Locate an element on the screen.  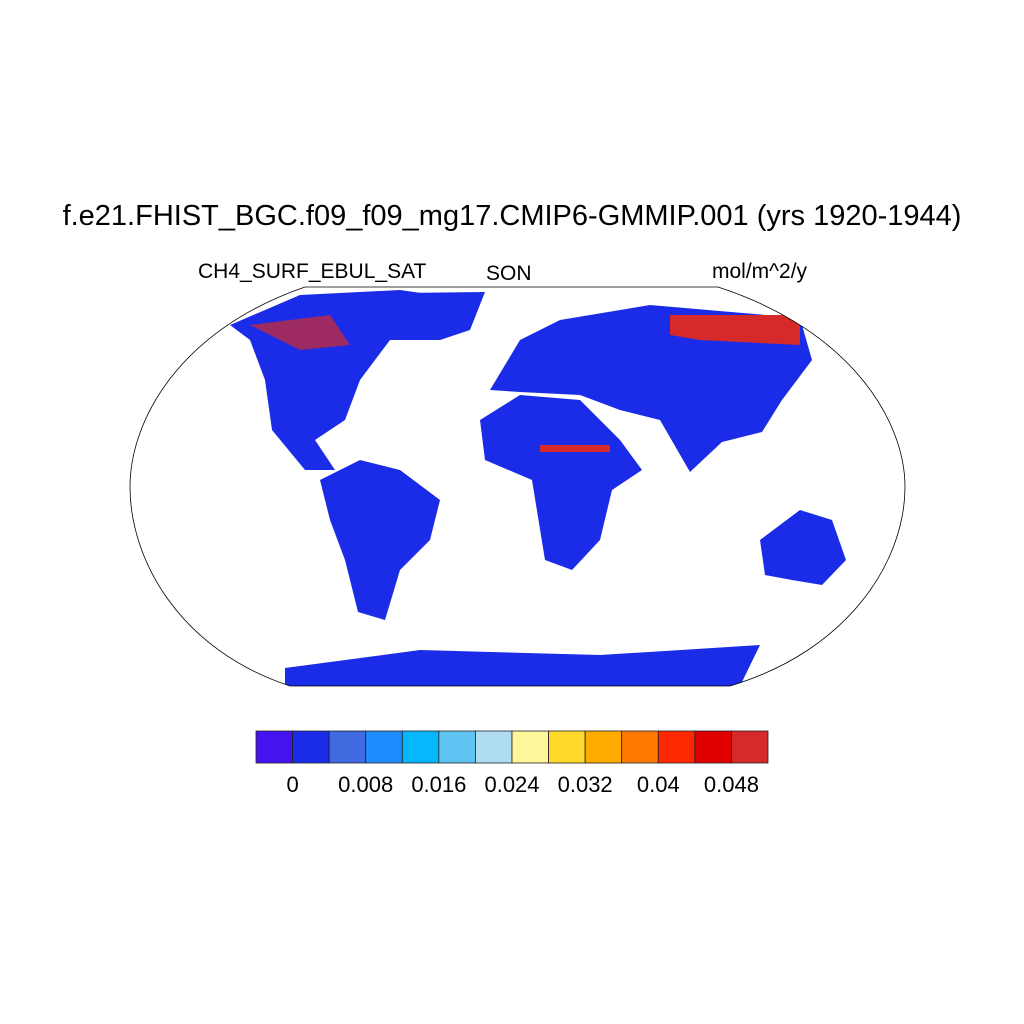
africa is located at coordinates (561, 482).